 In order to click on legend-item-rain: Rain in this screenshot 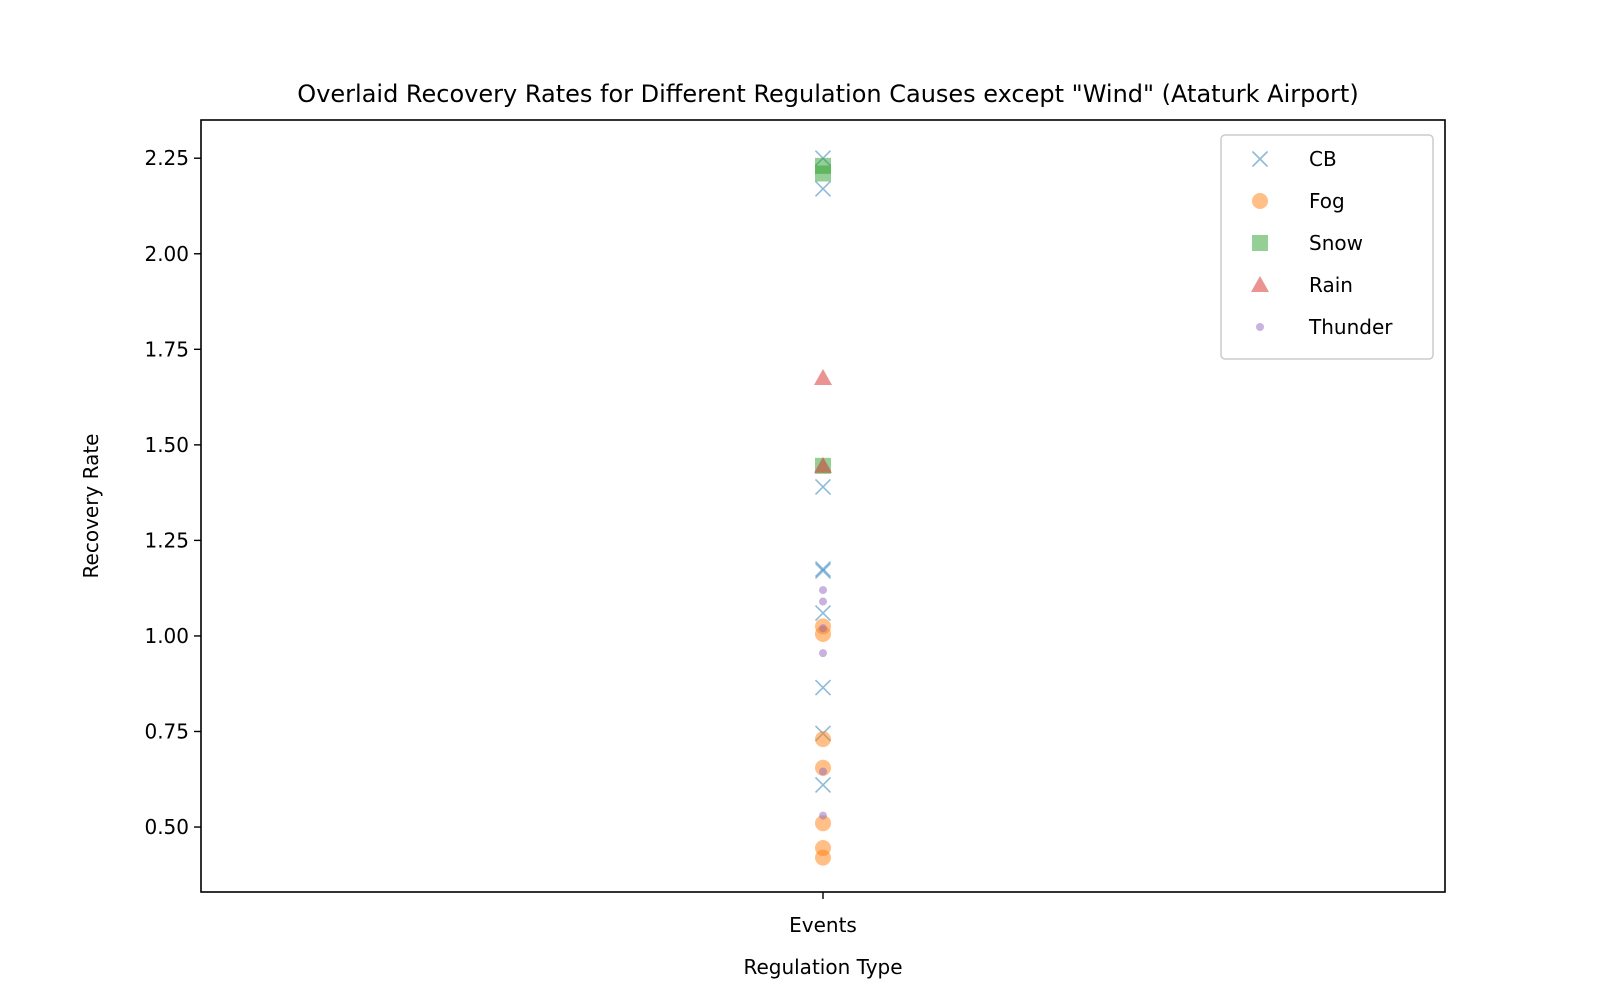, I will do `click(1302, 285)`.